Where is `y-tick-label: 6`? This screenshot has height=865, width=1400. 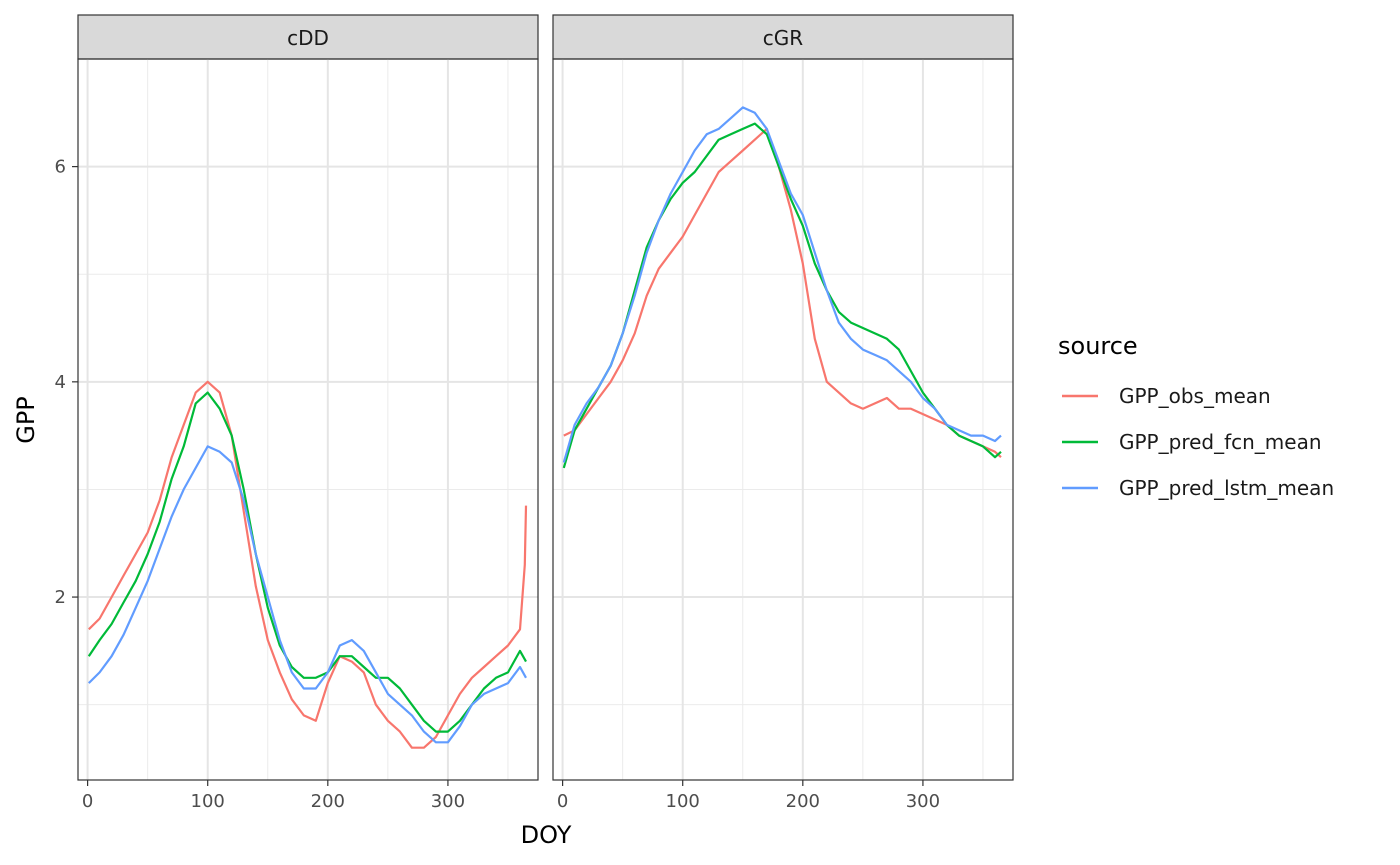
y-tick-label: 6 is located at coordinates (60, 167).